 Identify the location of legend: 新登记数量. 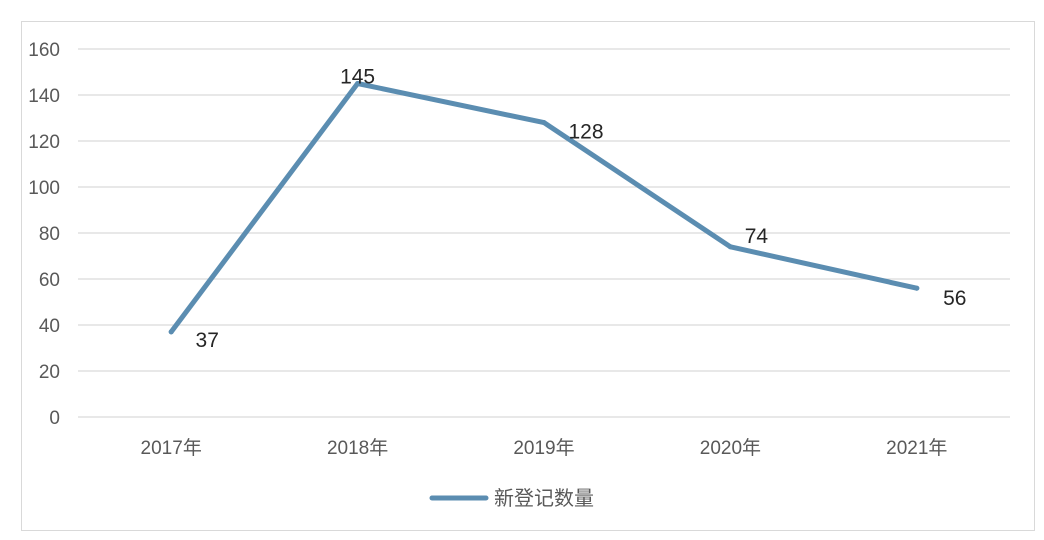
(511, 498).